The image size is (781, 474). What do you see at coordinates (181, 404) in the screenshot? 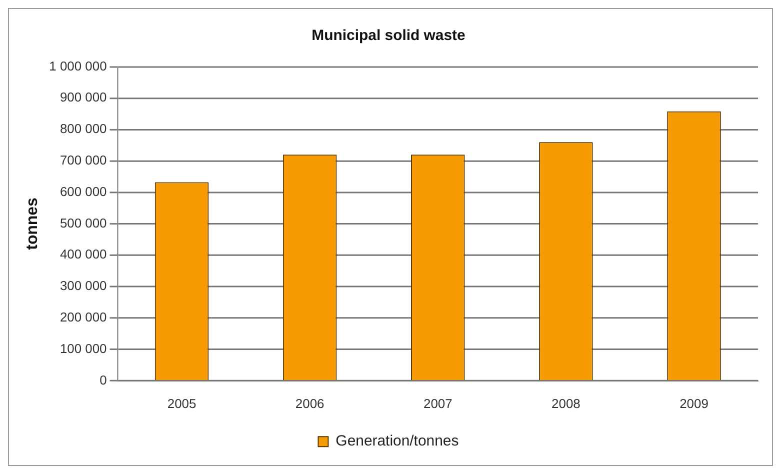
I see `x-tick-label: 2005` at bounding box center [181, 404].